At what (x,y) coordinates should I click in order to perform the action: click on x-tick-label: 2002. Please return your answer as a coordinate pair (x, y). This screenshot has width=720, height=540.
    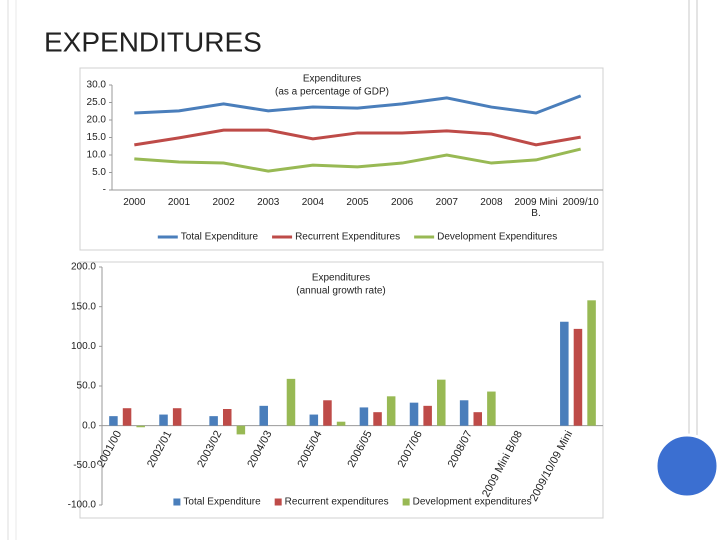
    Looking at the image, I should click on (223, 202).